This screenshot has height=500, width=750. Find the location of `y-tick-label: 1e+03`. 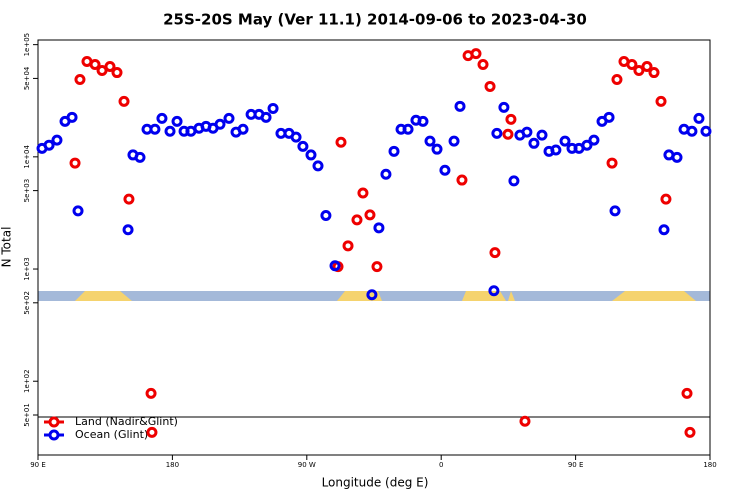

y-tick-label: 1e+03 is located at coordinates (27, 269).